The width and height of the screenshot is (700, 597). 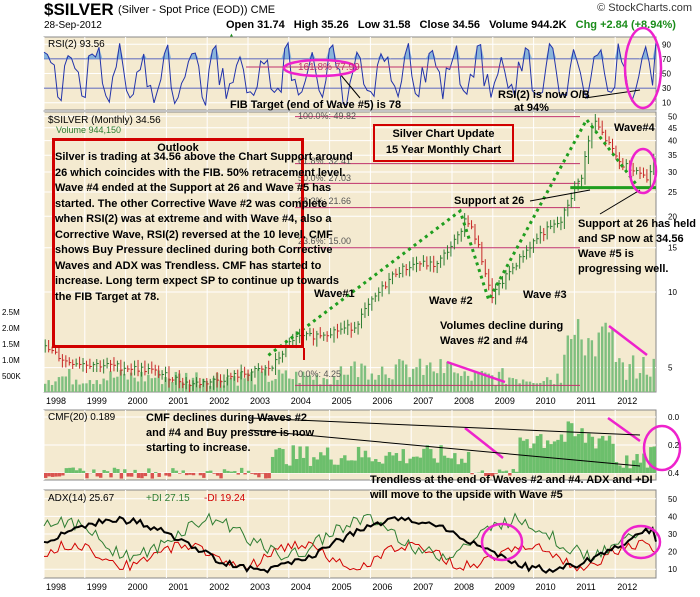 I want to click on volume-title: Volume 944,150, so click(x=88, y=130).